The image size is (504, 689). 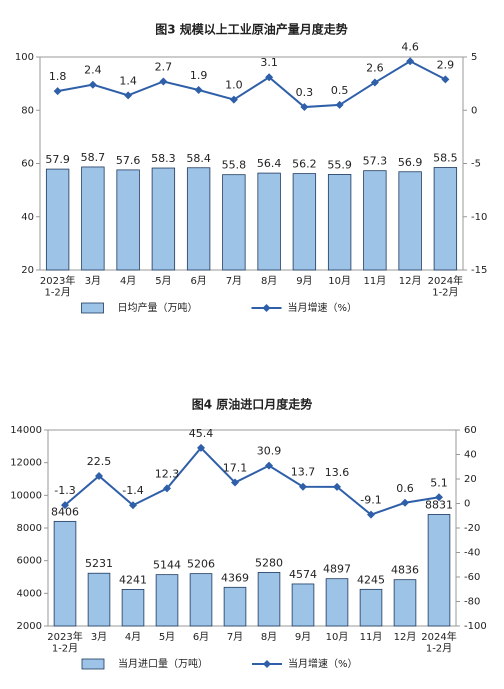 What do you see at coordinates (269, 637) in the screenshot?
I see `x-tick-label: 8月` at bounding box center [269, 637].